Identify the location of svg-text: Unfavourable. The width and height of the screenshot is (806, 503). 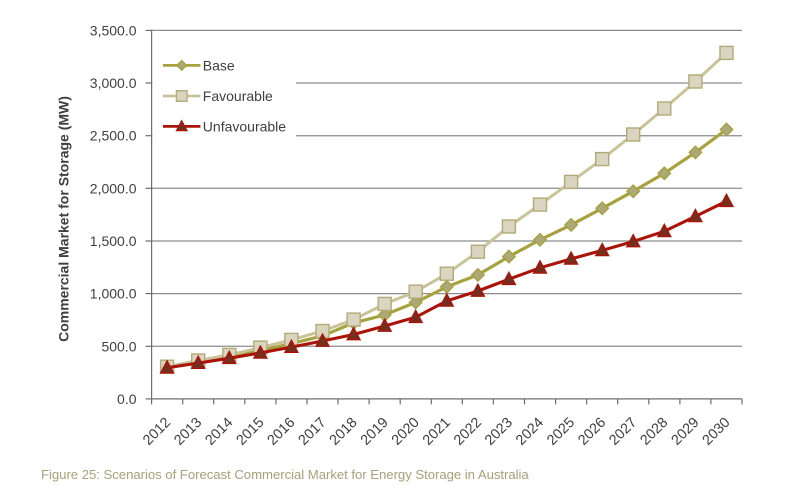
(244, 126).